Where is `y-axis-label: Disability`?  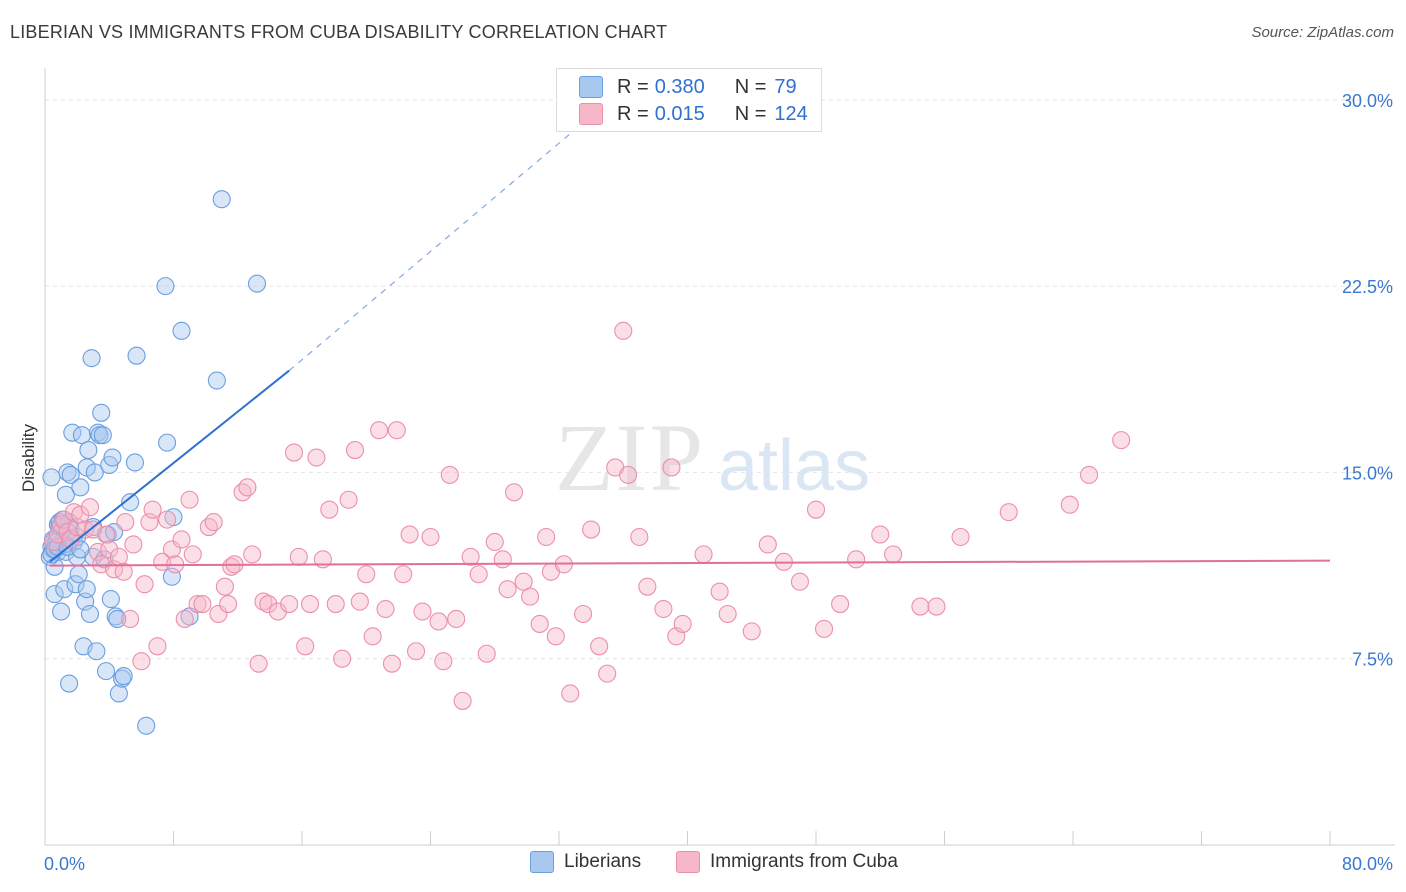 y-axis-label: Disability is located at coordinates (28, 457).